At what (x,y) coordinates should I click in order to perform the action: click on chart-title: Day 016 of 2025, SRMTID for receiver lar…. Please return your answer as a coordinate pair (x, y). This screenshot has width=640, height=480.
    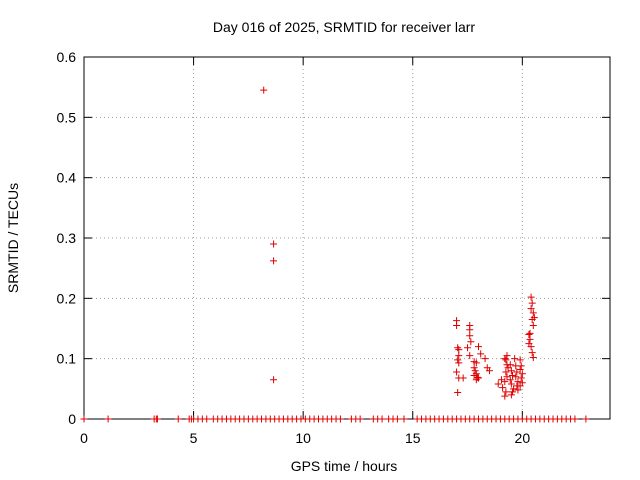
    Looking at the image, I should click on (344, 27).